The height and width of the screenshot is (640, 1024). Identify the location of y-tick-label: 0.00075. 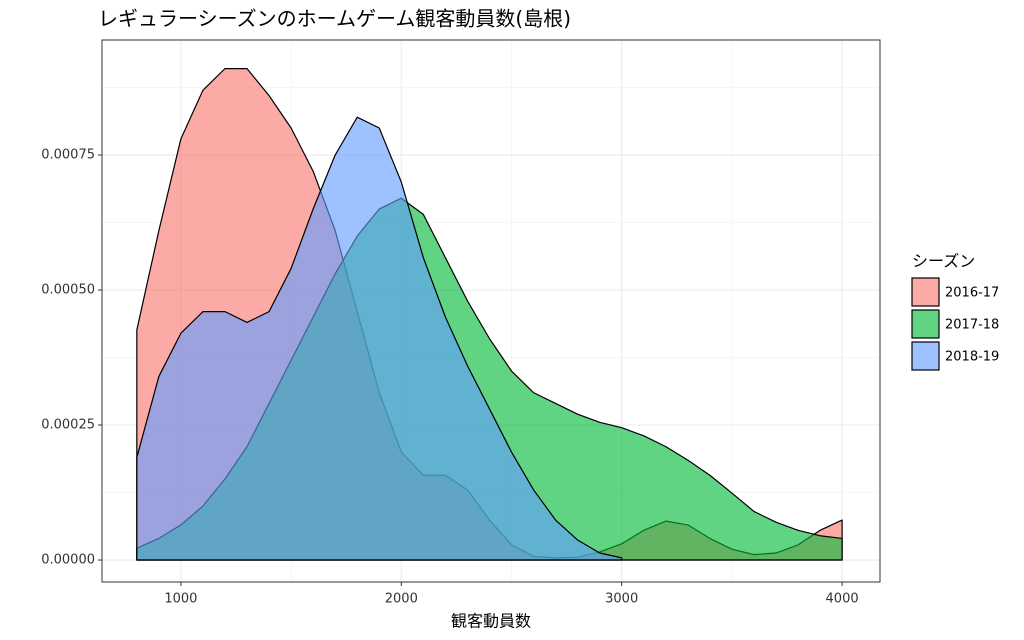
(68, 155).